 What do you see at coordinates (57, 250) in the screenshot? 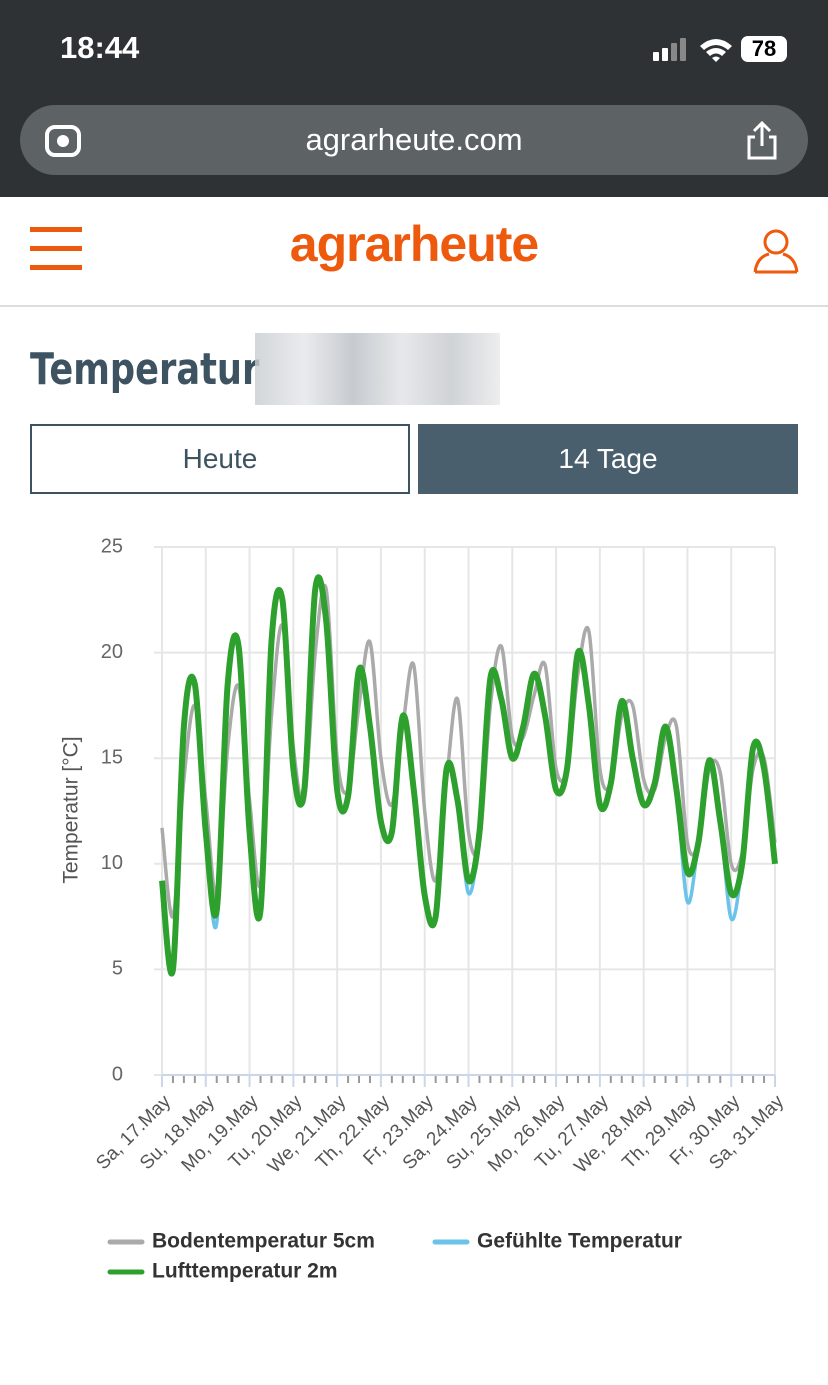
I see `menu-icon` at bounding box center [57, 250].